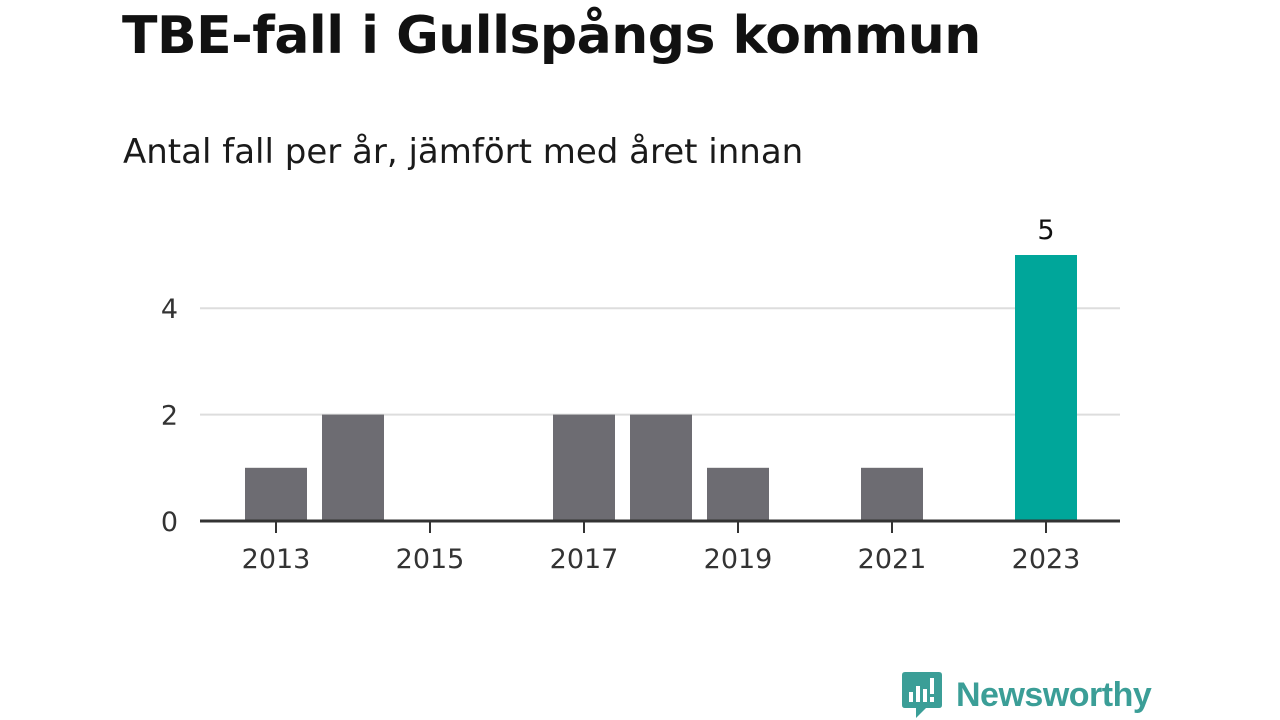 The image size is (1280, 720). What do you see at coordinates (276, 559) in the screenshot?
I see `x-tick-label: 2013` at bounding box center [276, 559].